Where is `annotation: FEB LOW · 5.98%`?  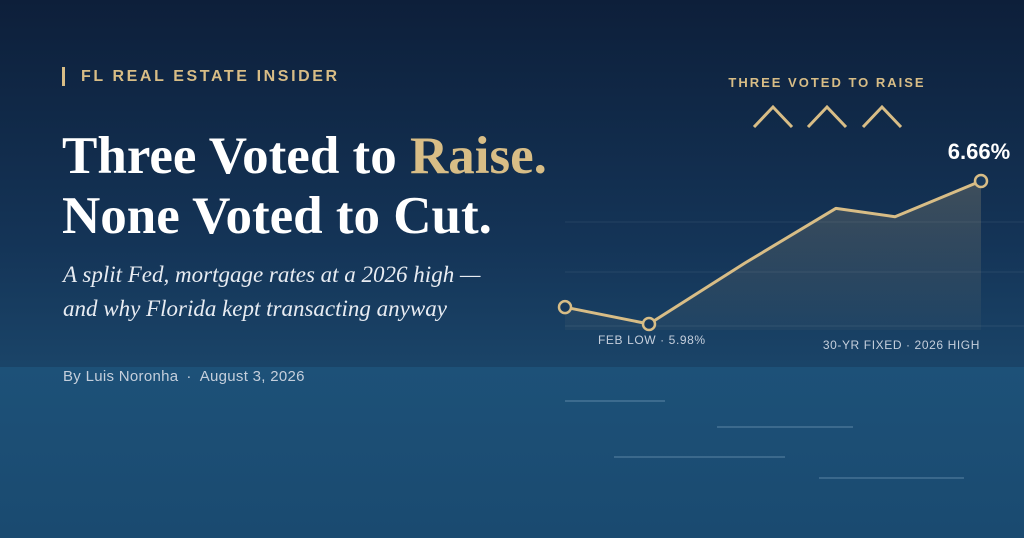
annotation: FEB LOW · 5.98% is located at coordinates (652, 340).